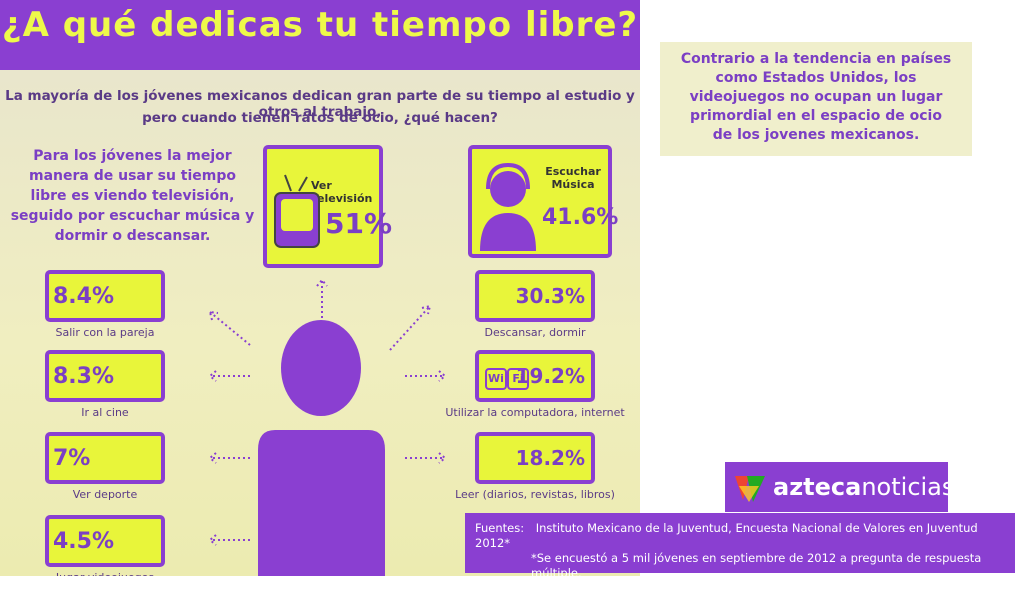 This screenshot has height=596, width=1024. What do you see at coordinates (908, 487) in the screenshot?
I see `logo-text: noticias` at bounding box center [908, 487].